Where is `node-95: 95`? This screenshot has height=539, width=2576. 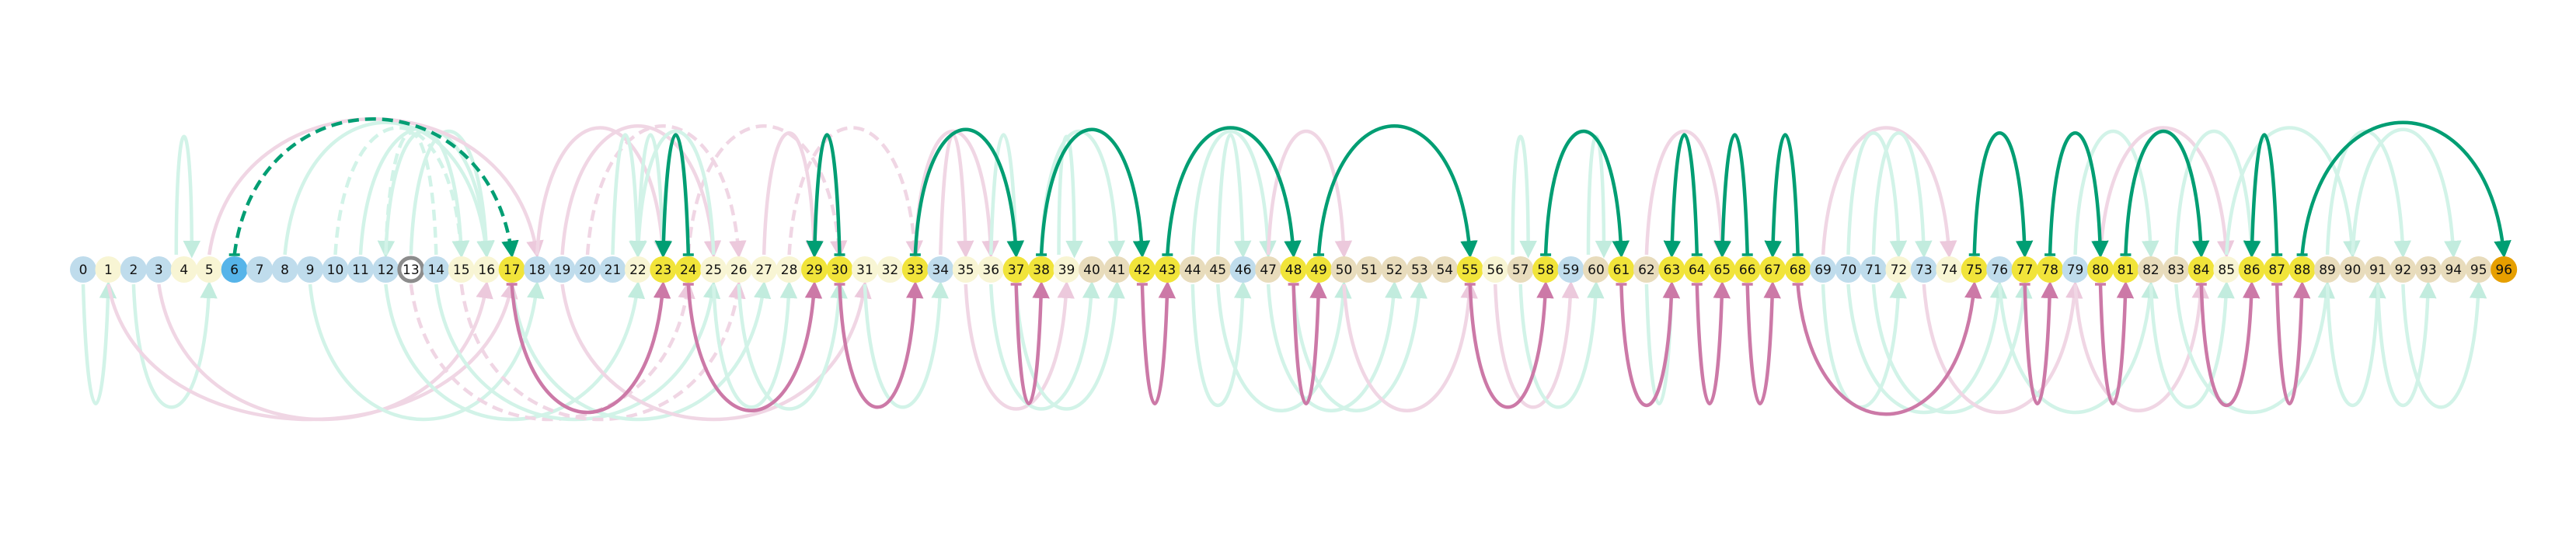 node-95: 95 is located at coordinates (2478, 269).